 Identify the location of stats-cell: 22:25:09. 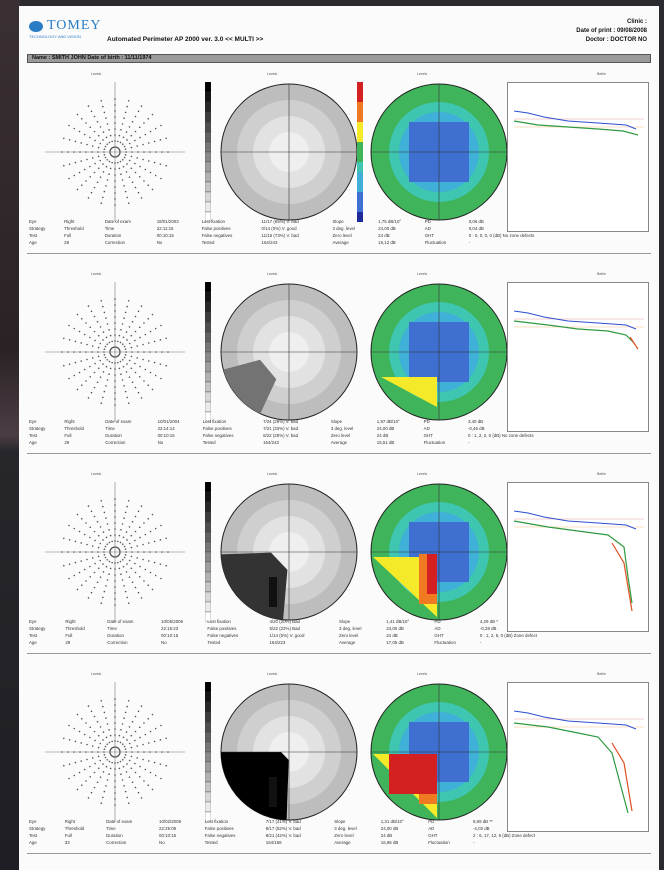
(168, 828).